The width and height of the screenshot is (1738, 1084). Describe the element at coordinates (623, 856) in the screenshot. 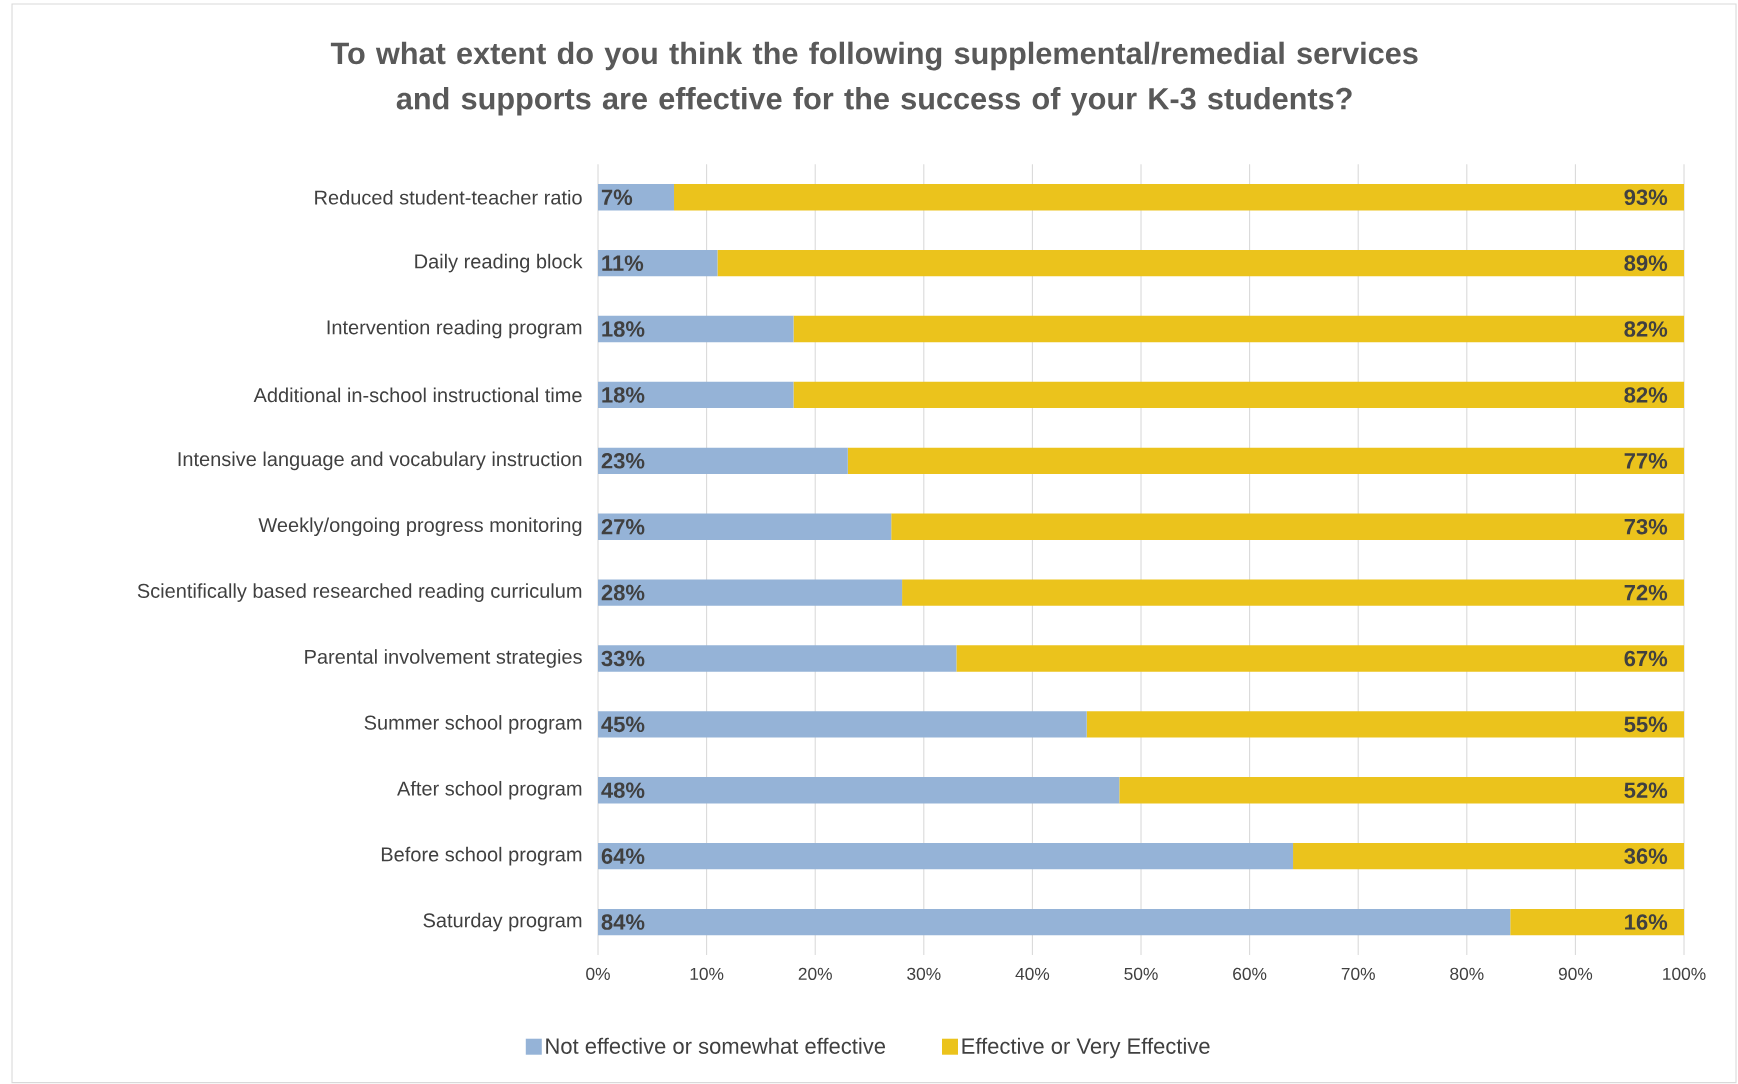

I see `data-label: 64%` at that location.